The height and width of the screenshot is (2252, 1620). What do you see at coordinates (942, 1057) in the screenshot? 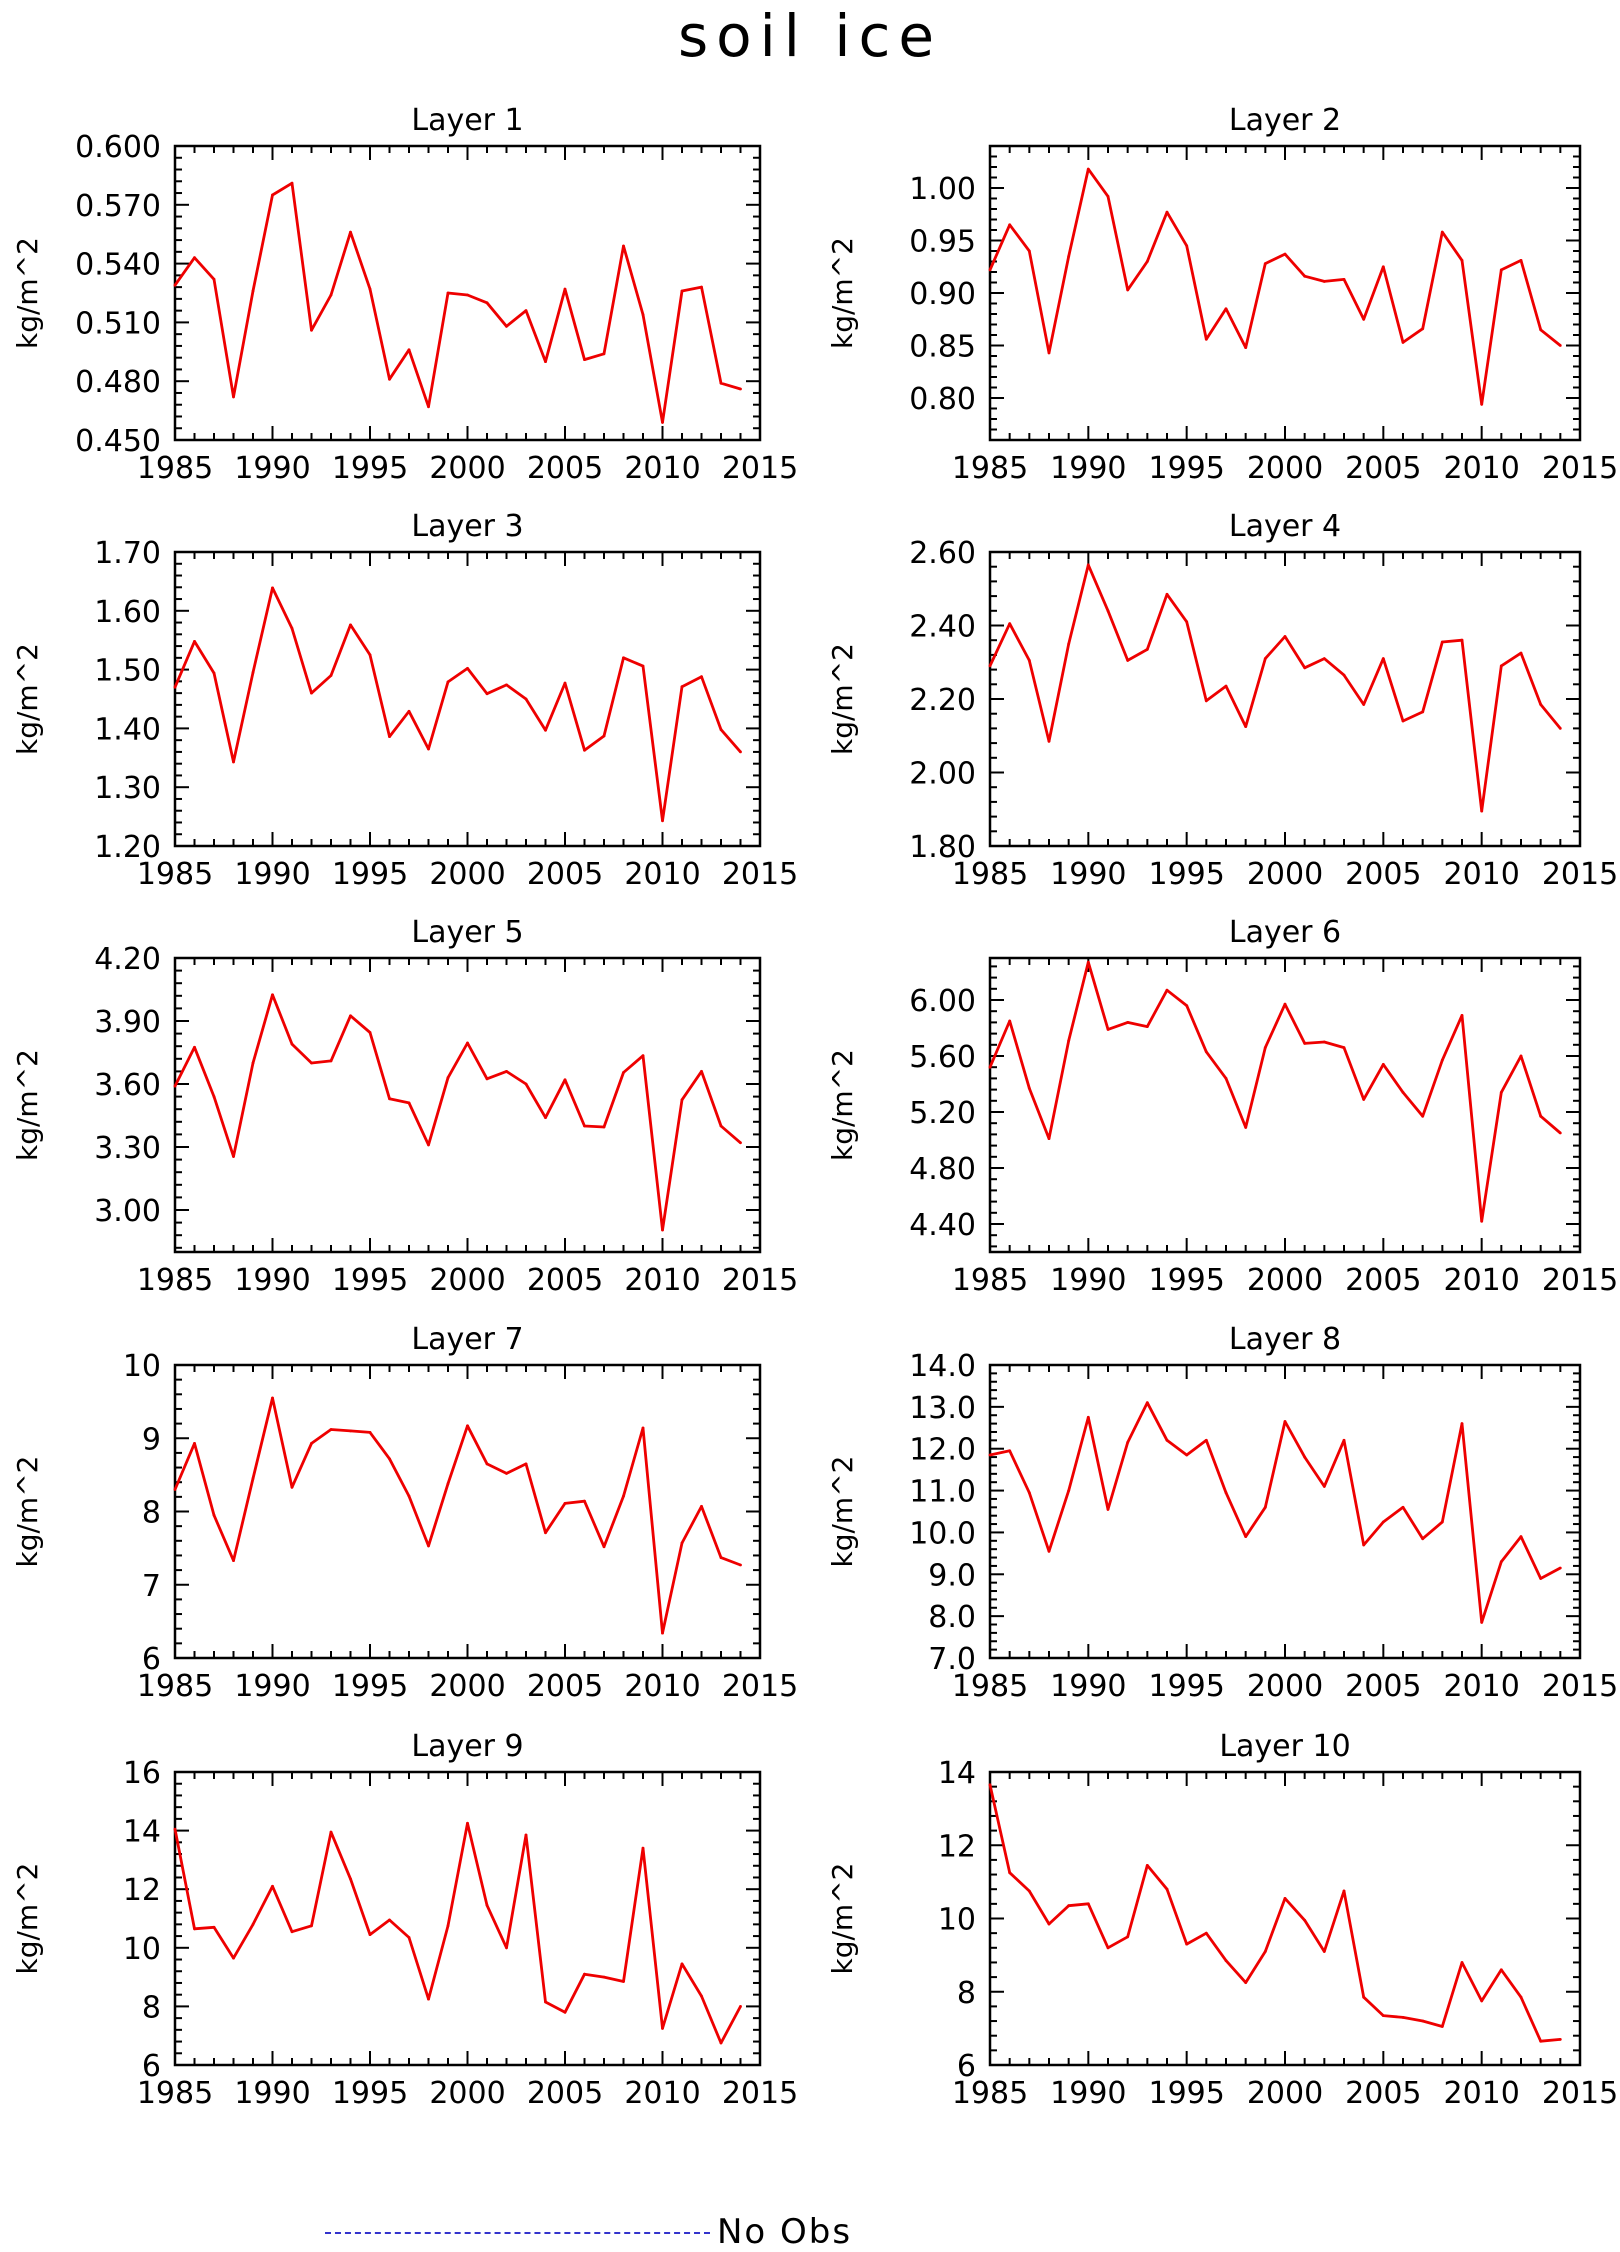
I see `panel-6-ytick-label: 5.60` at bounding box center [942, 1057].